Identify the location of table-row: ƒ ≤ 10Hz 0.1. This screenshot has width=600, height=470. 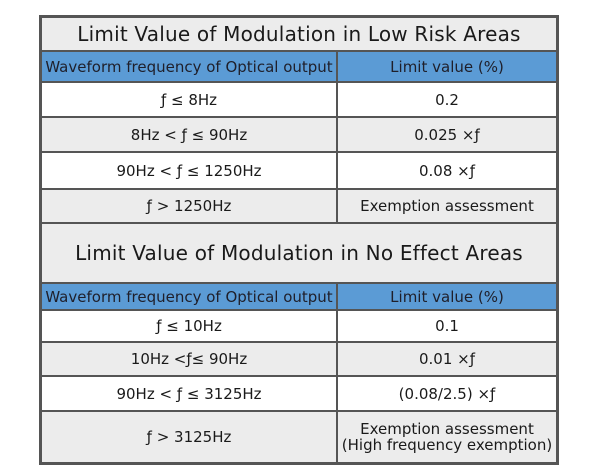
(299, 326).